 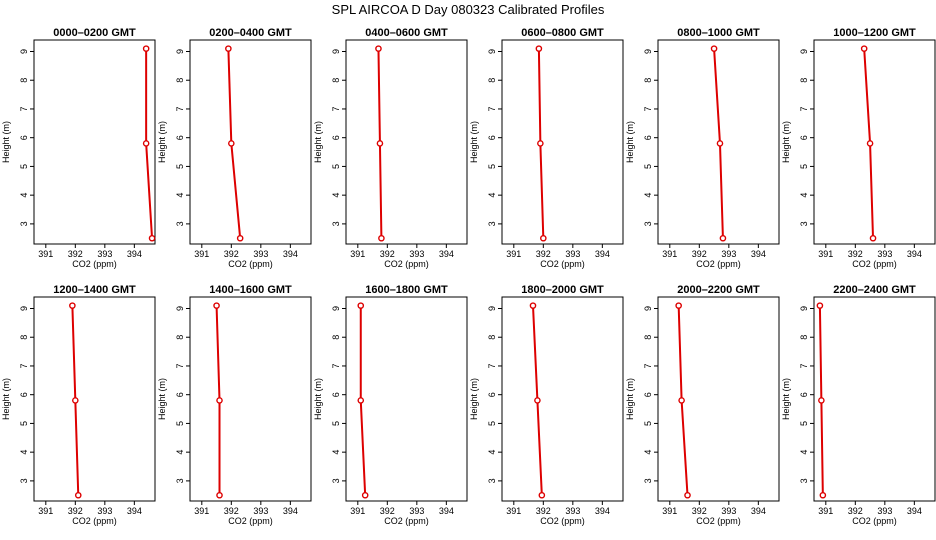 What do you see at coordinates (562, 33) in the screenshot?
I see `panel-title: 0600–0800 GMT` at bounding box center [562, 33].